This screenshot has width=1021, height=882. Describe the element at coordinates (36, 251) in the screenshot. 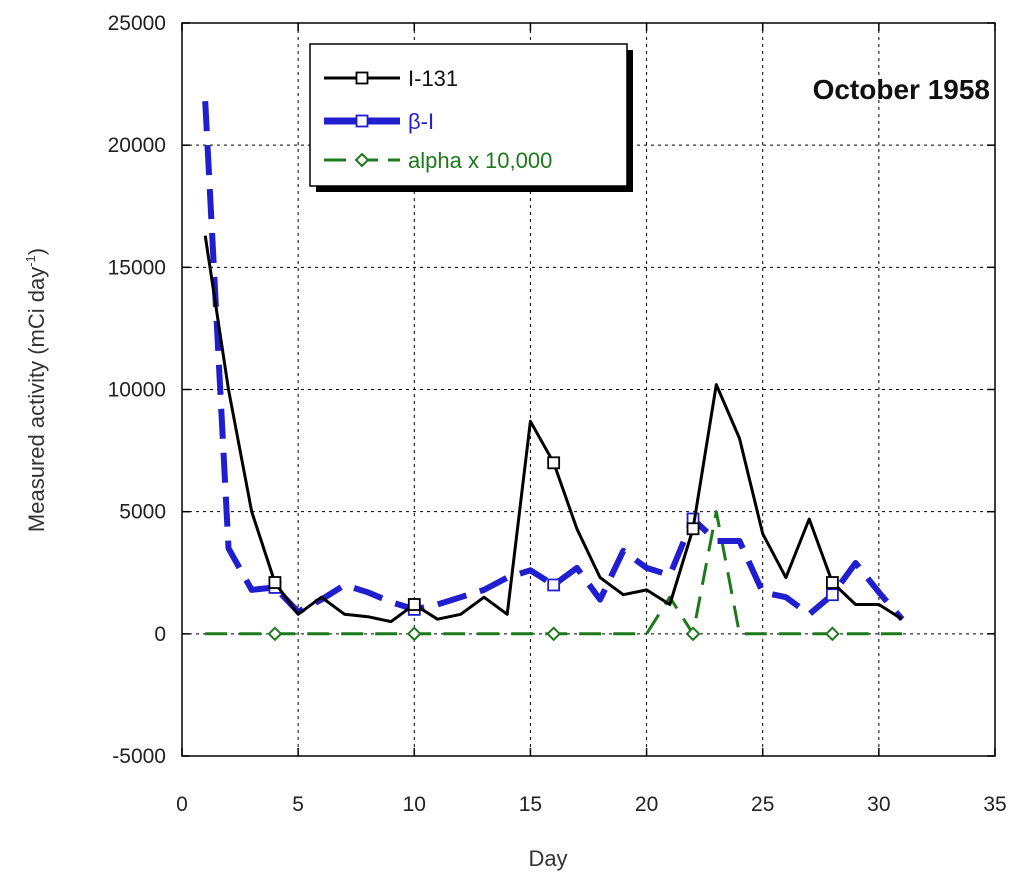

I see `y-axis-label-close: )` at that location.